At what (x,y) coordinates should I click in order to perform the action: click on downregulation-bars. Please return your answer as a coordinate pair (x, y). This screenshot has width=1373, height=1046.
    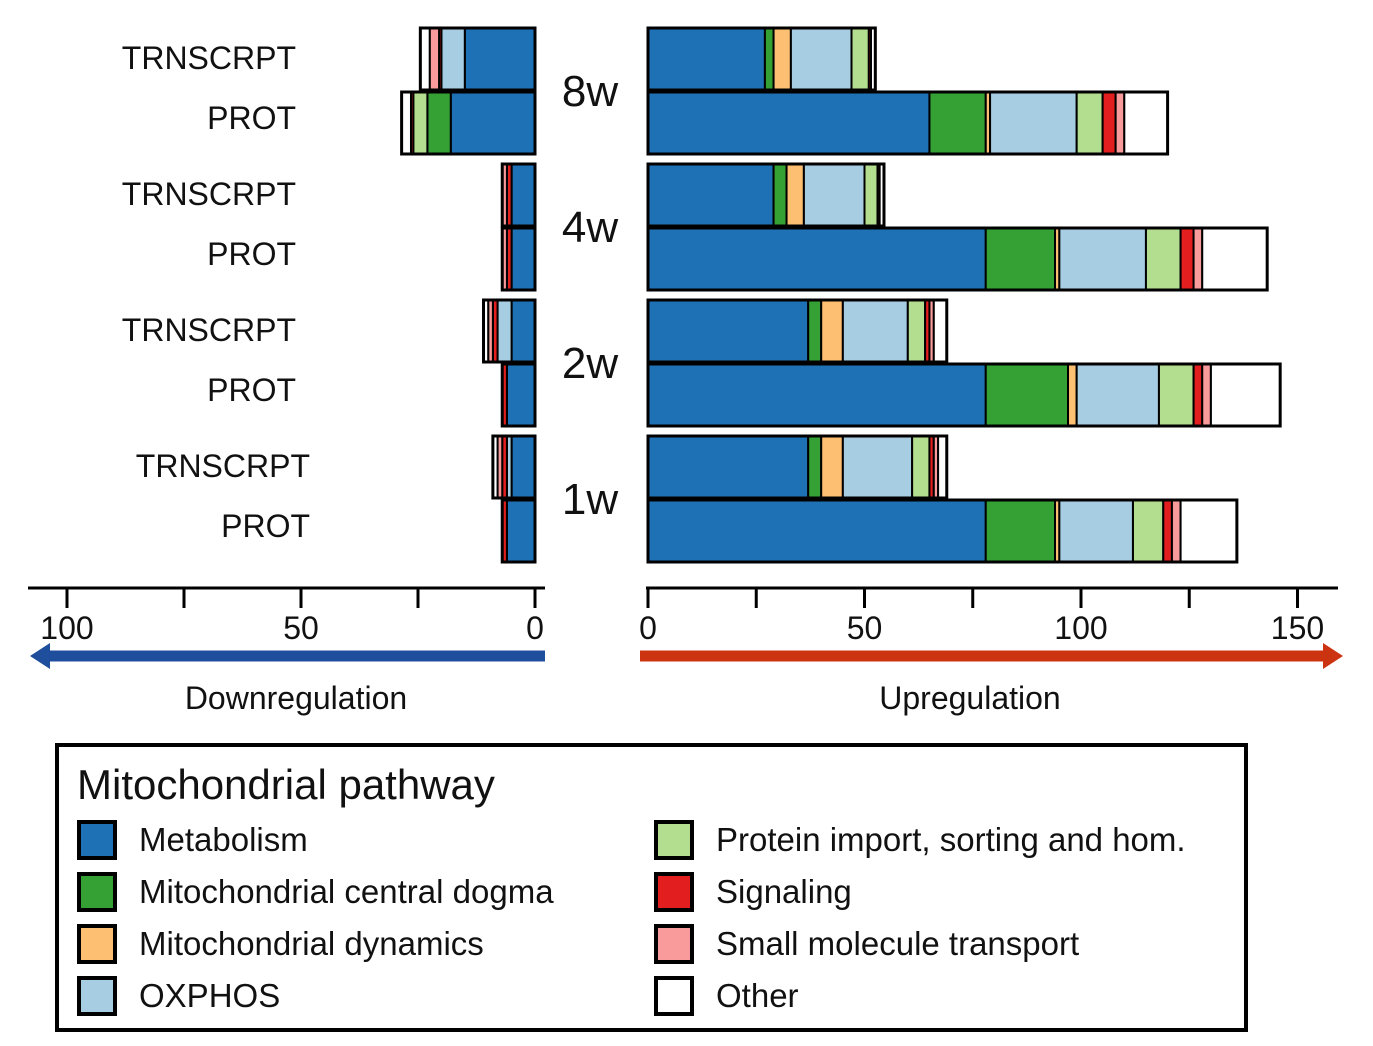
    Looking at the image, I should click on (468, 295).